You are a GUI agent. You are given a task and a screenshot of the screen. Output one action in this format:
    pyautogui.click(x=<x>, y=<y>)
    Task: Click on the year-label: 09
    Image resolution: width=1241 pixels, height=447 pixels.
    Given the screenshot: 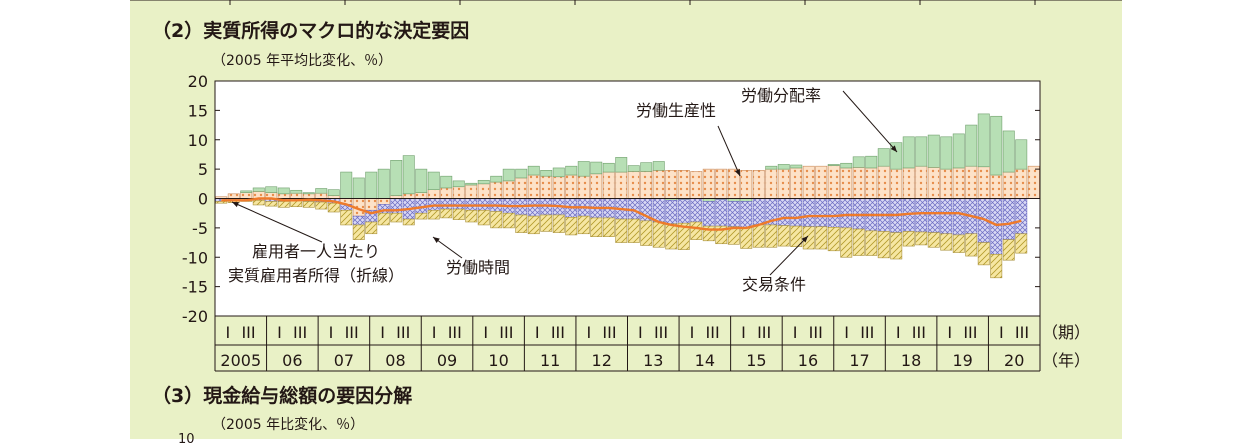 What is the action you would take?
    pyautogui.click(x=447, y=360)
    